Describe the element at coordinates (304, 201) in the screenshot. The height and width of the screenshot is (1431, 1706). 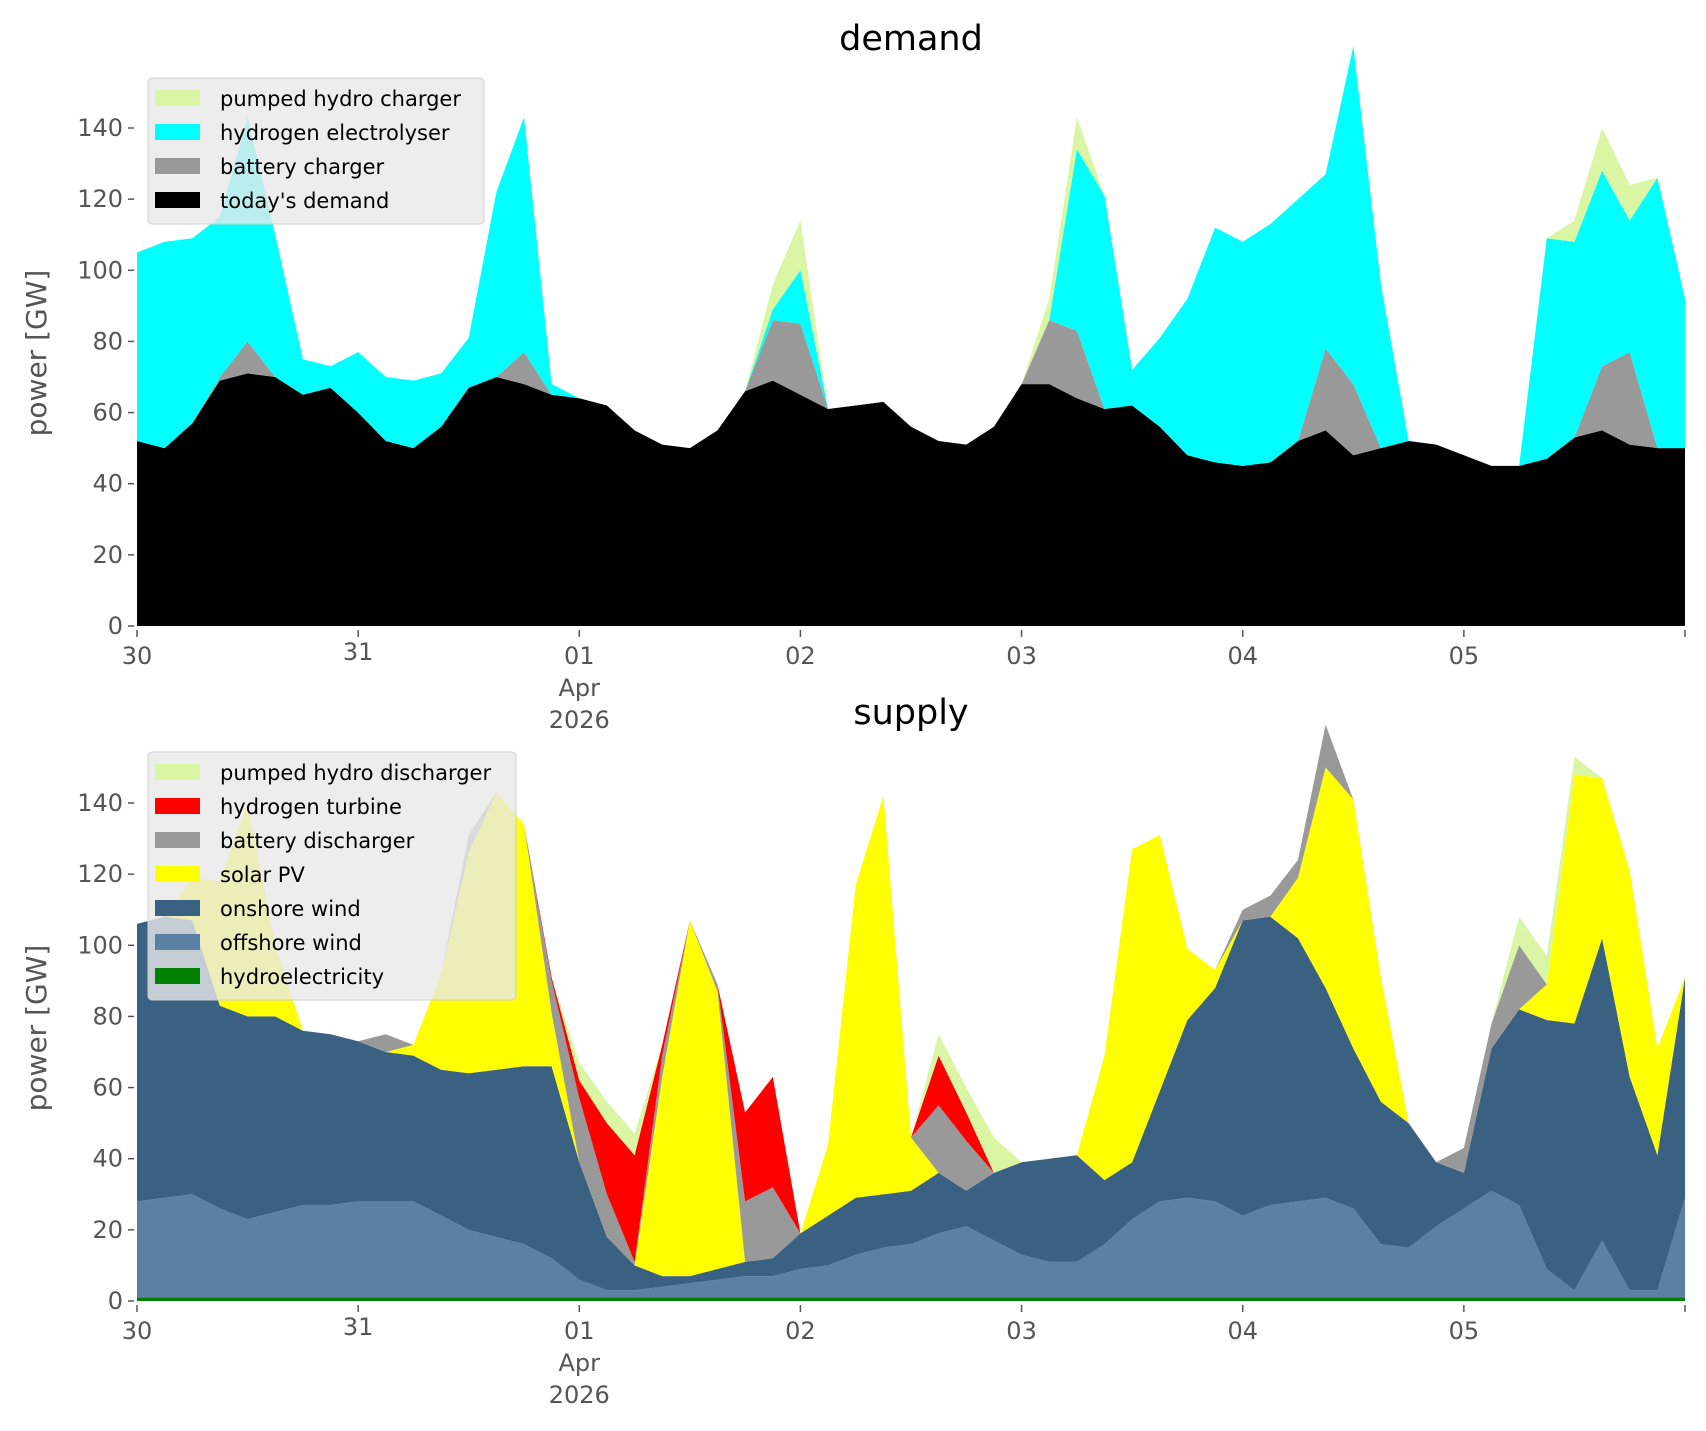
I see `legend-label: today's demand` at that location.